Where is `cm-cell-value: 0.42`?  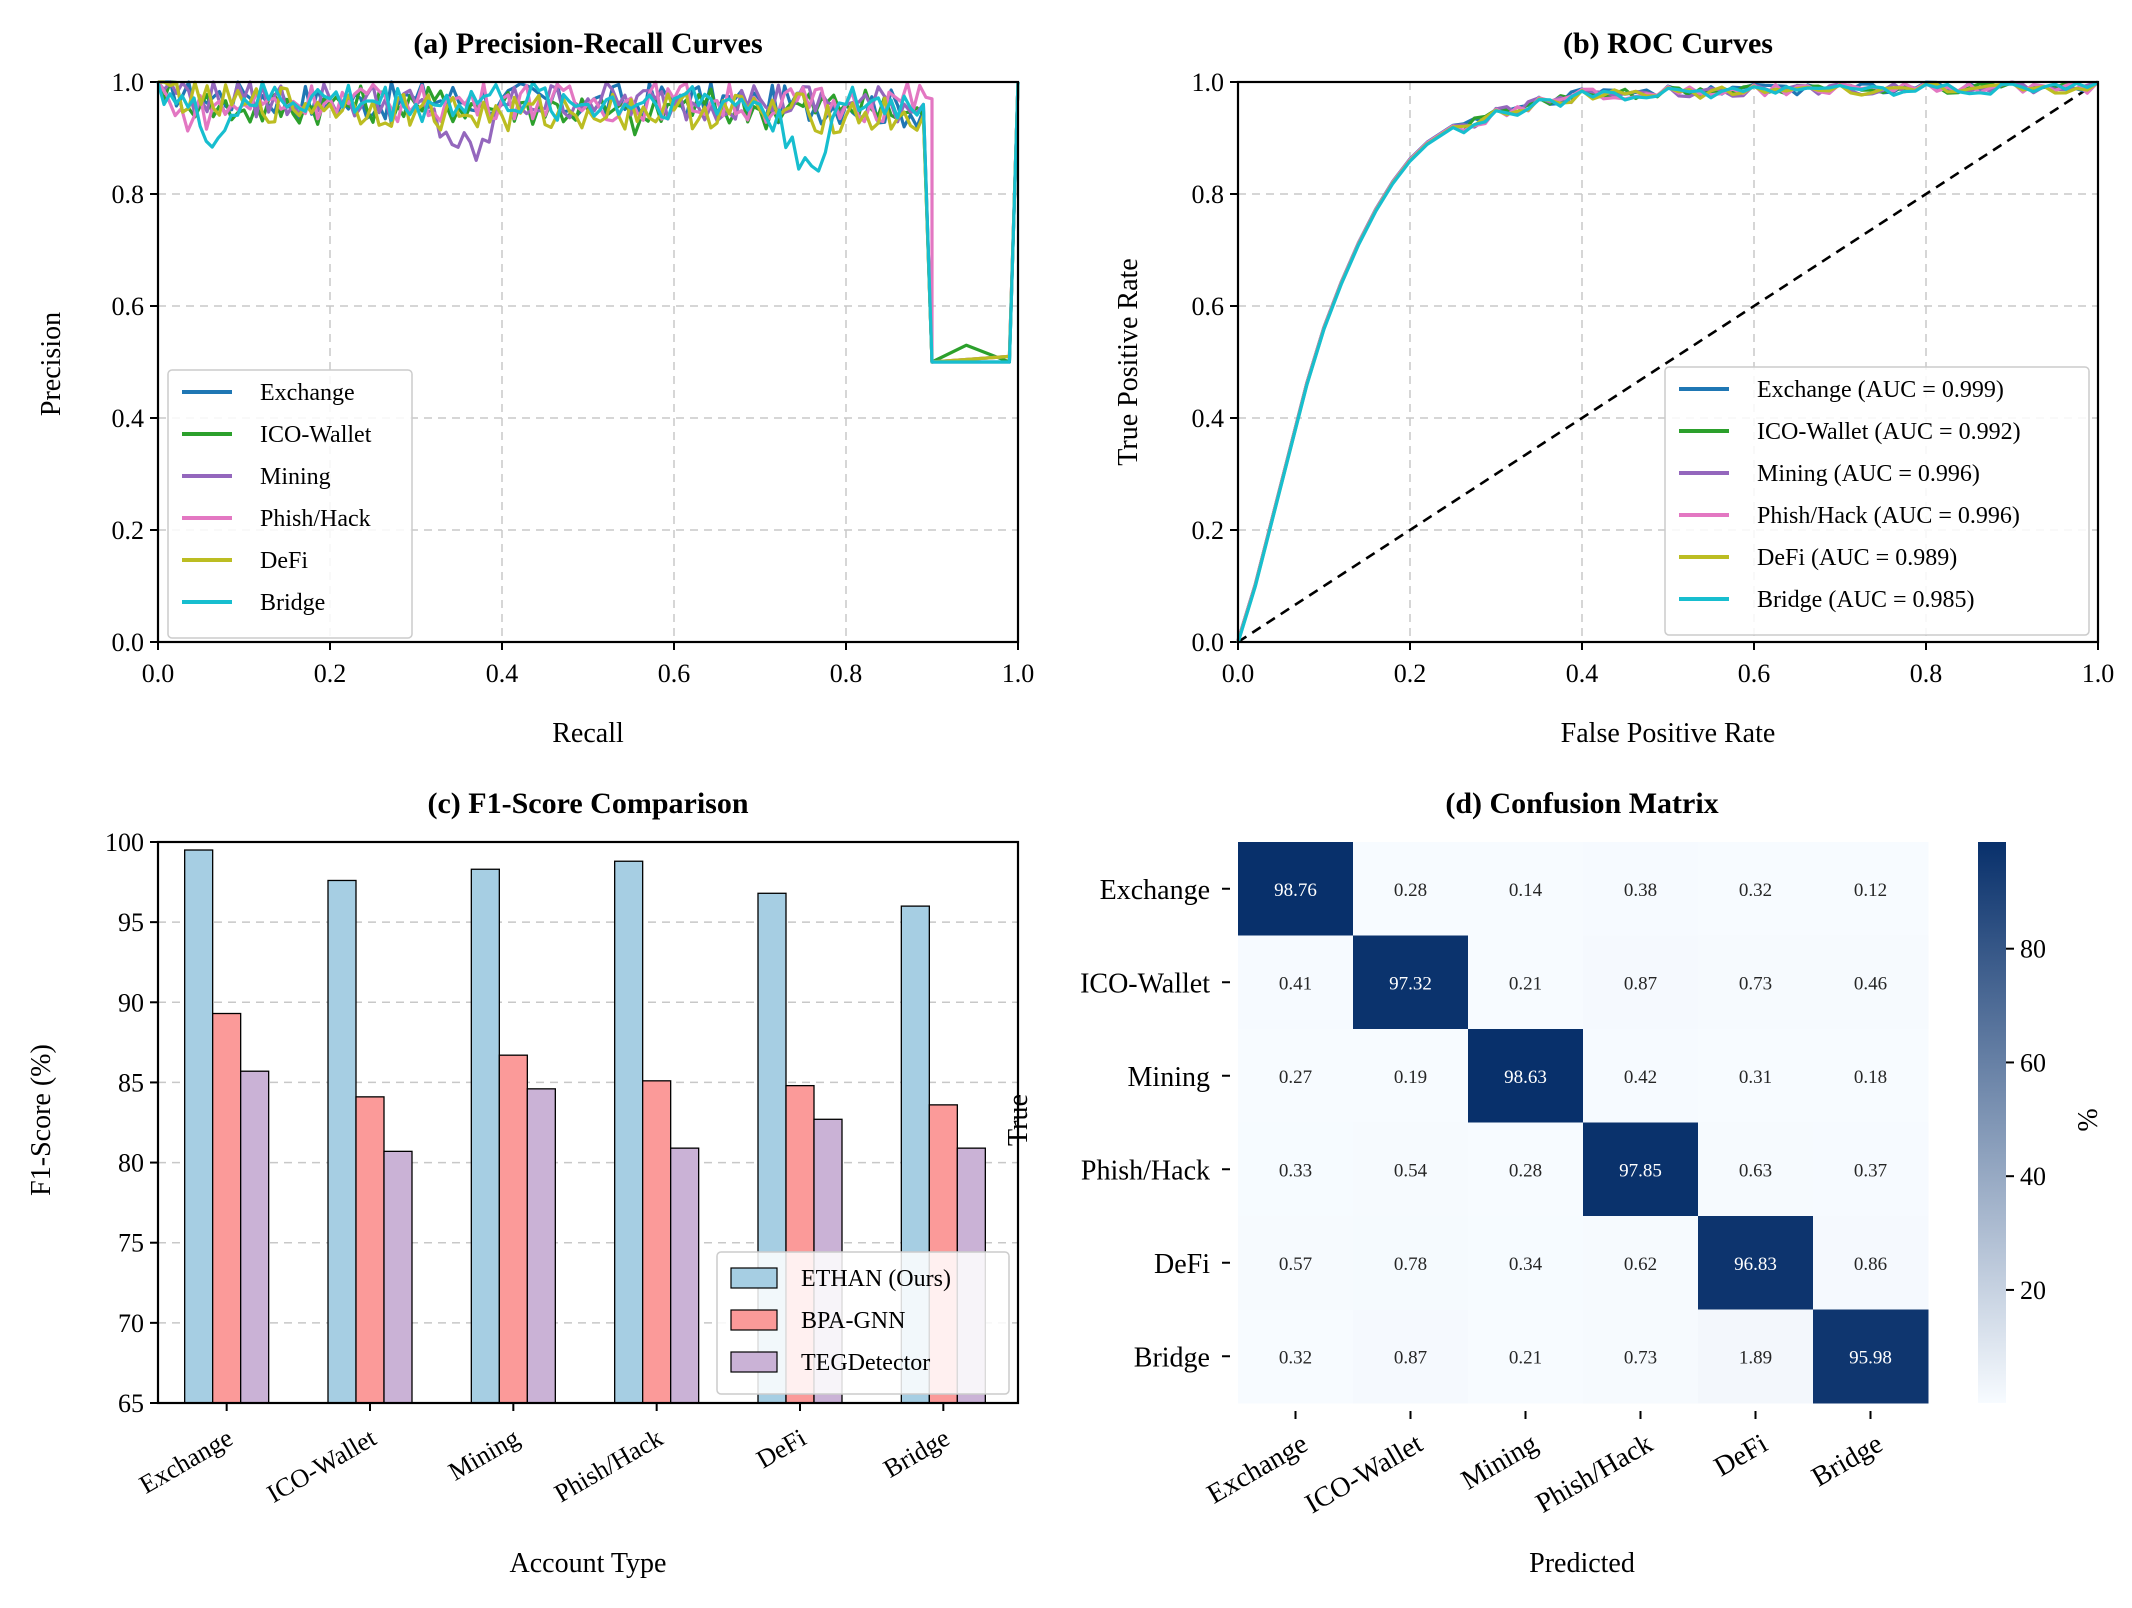 cm-cell-value: 0.42 is located at coordinates (1640, 1077).